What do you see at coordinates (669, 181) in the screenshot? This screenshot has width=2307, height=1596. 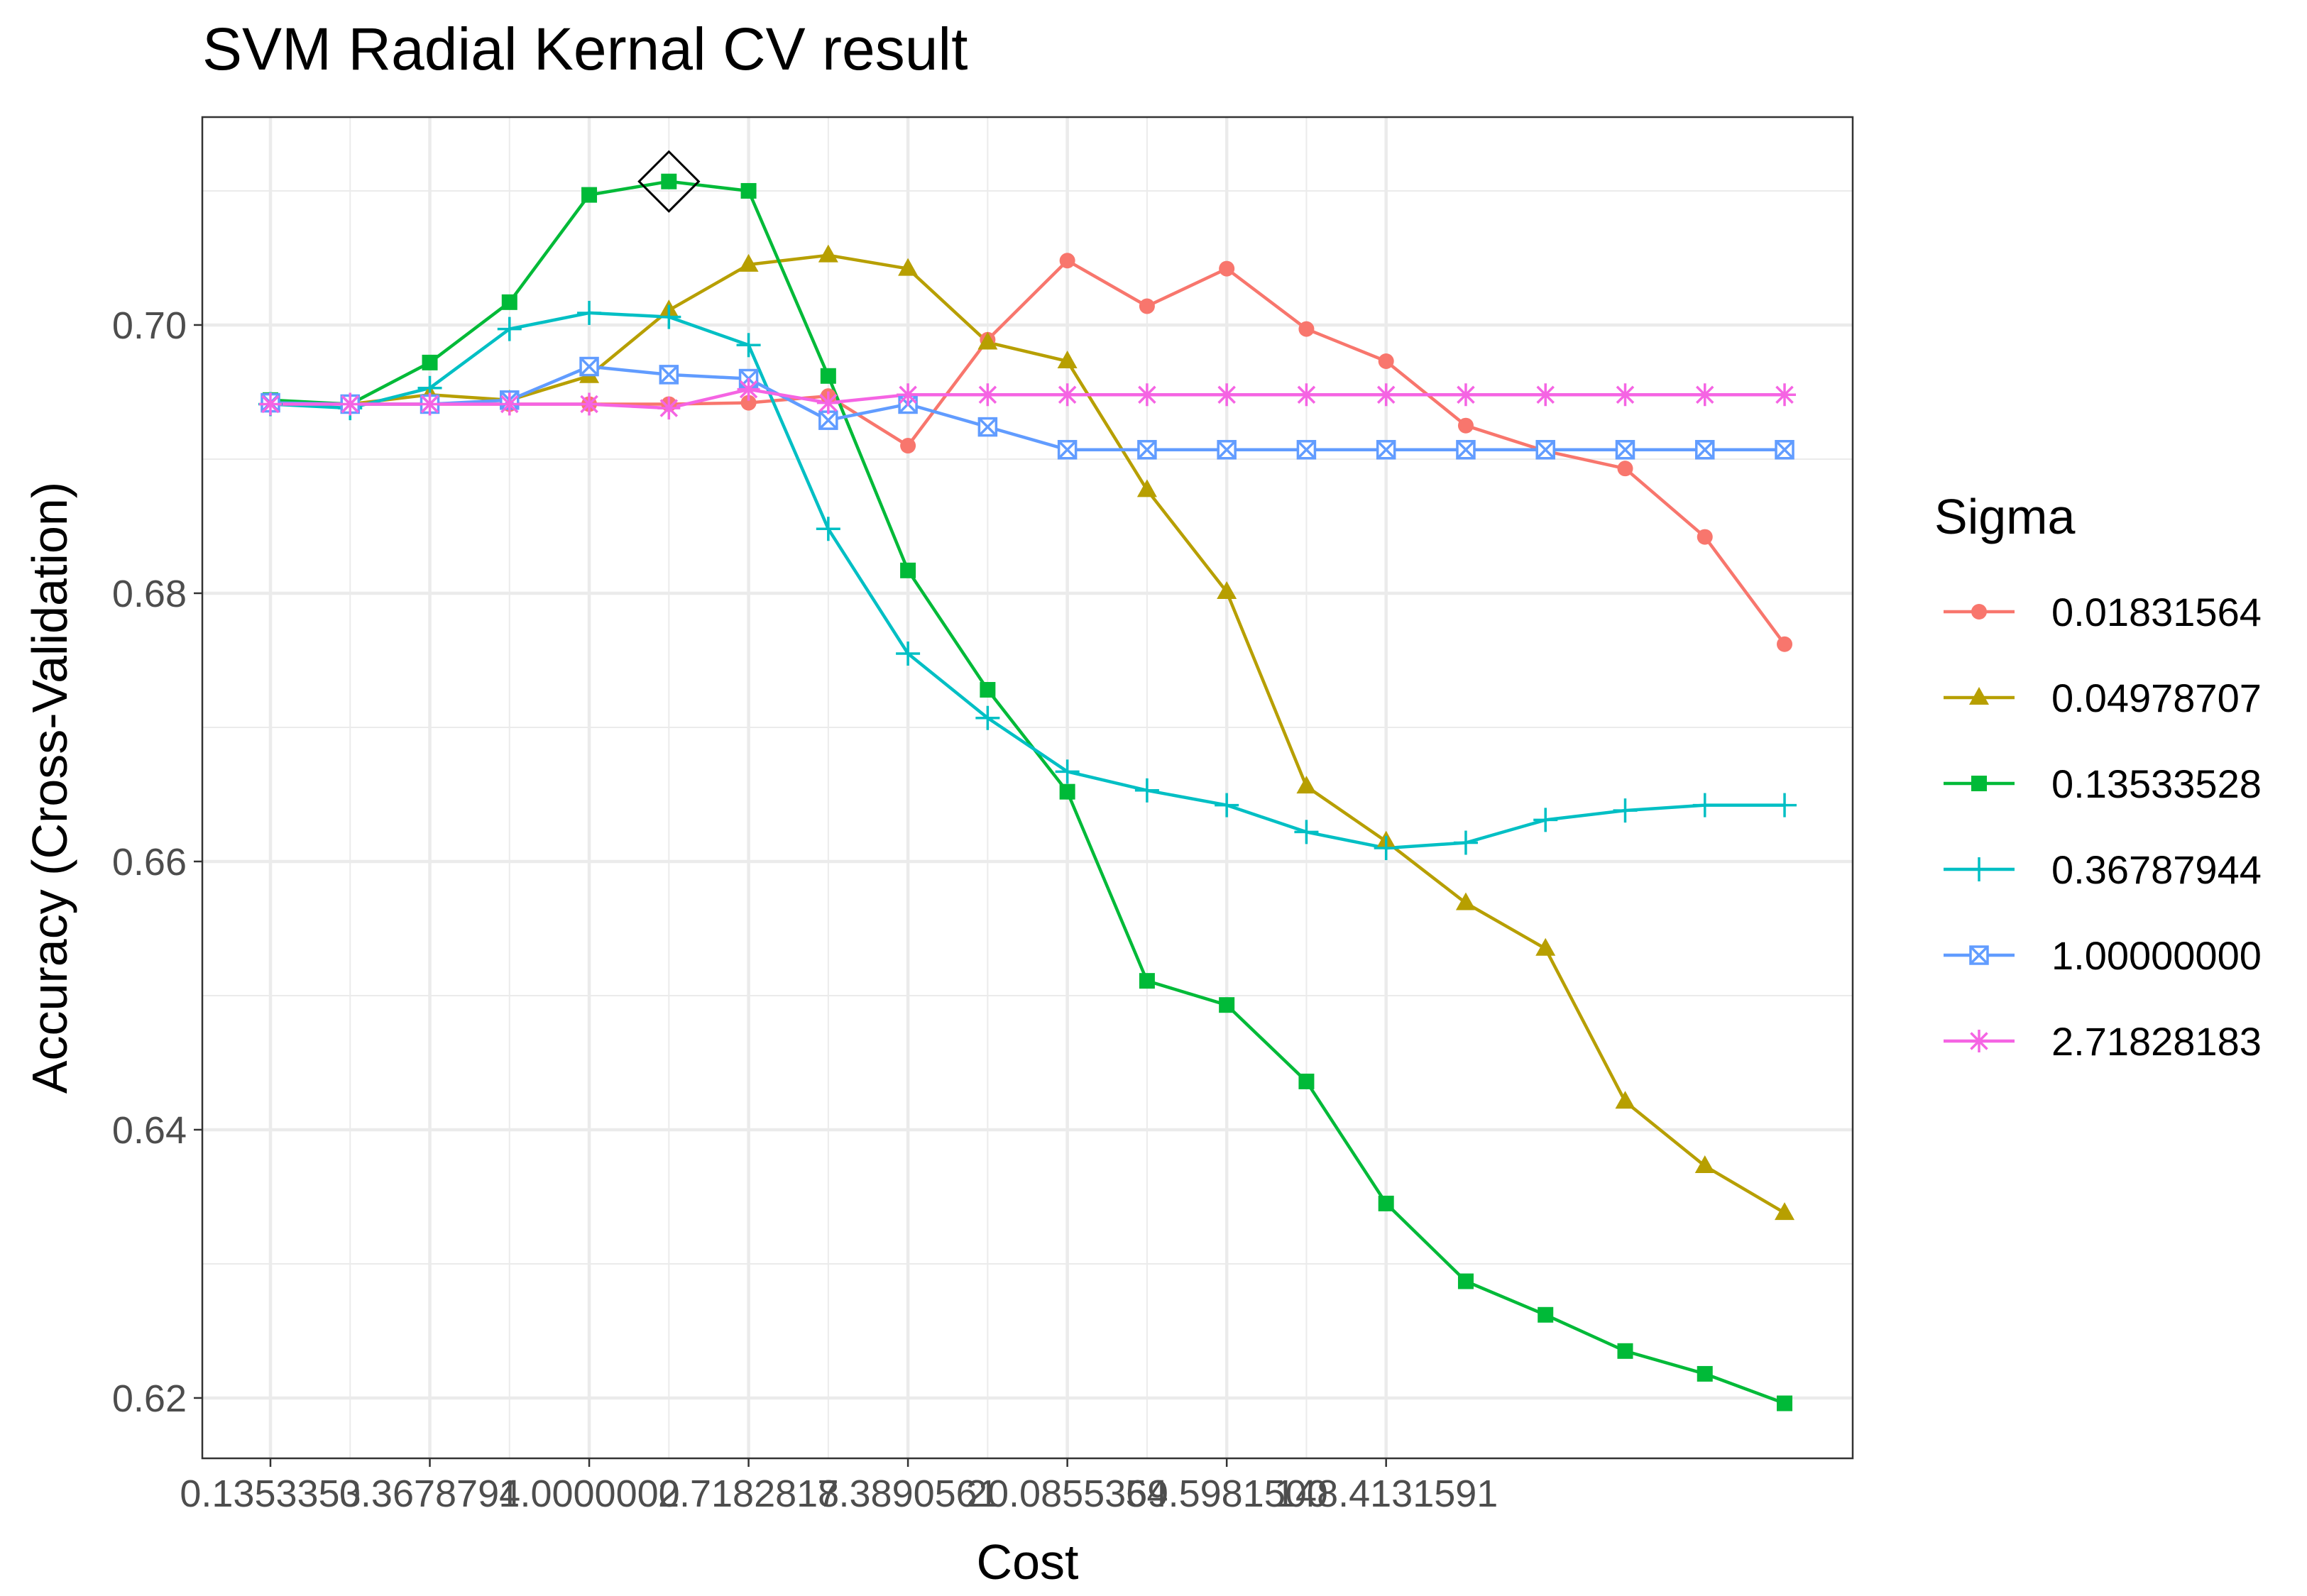 I see `best-result-diamond` at bounding box center [669, 181].